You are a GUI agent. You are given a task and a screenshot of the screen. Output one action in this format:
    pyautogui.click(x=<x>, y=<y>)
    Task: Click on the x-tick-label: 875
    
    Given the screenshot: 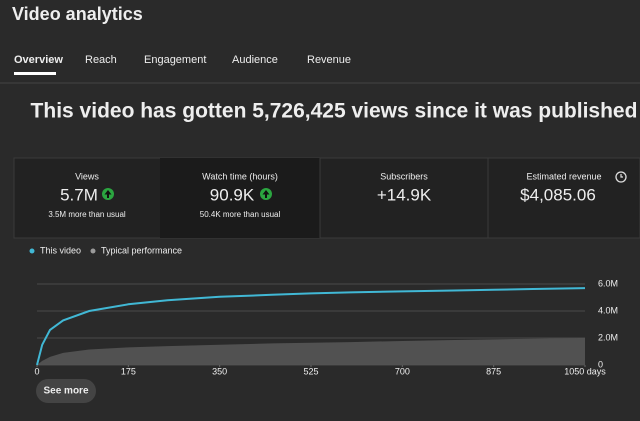 What is the action you would take?
    pyautogui.click(x=493, y=371)
    